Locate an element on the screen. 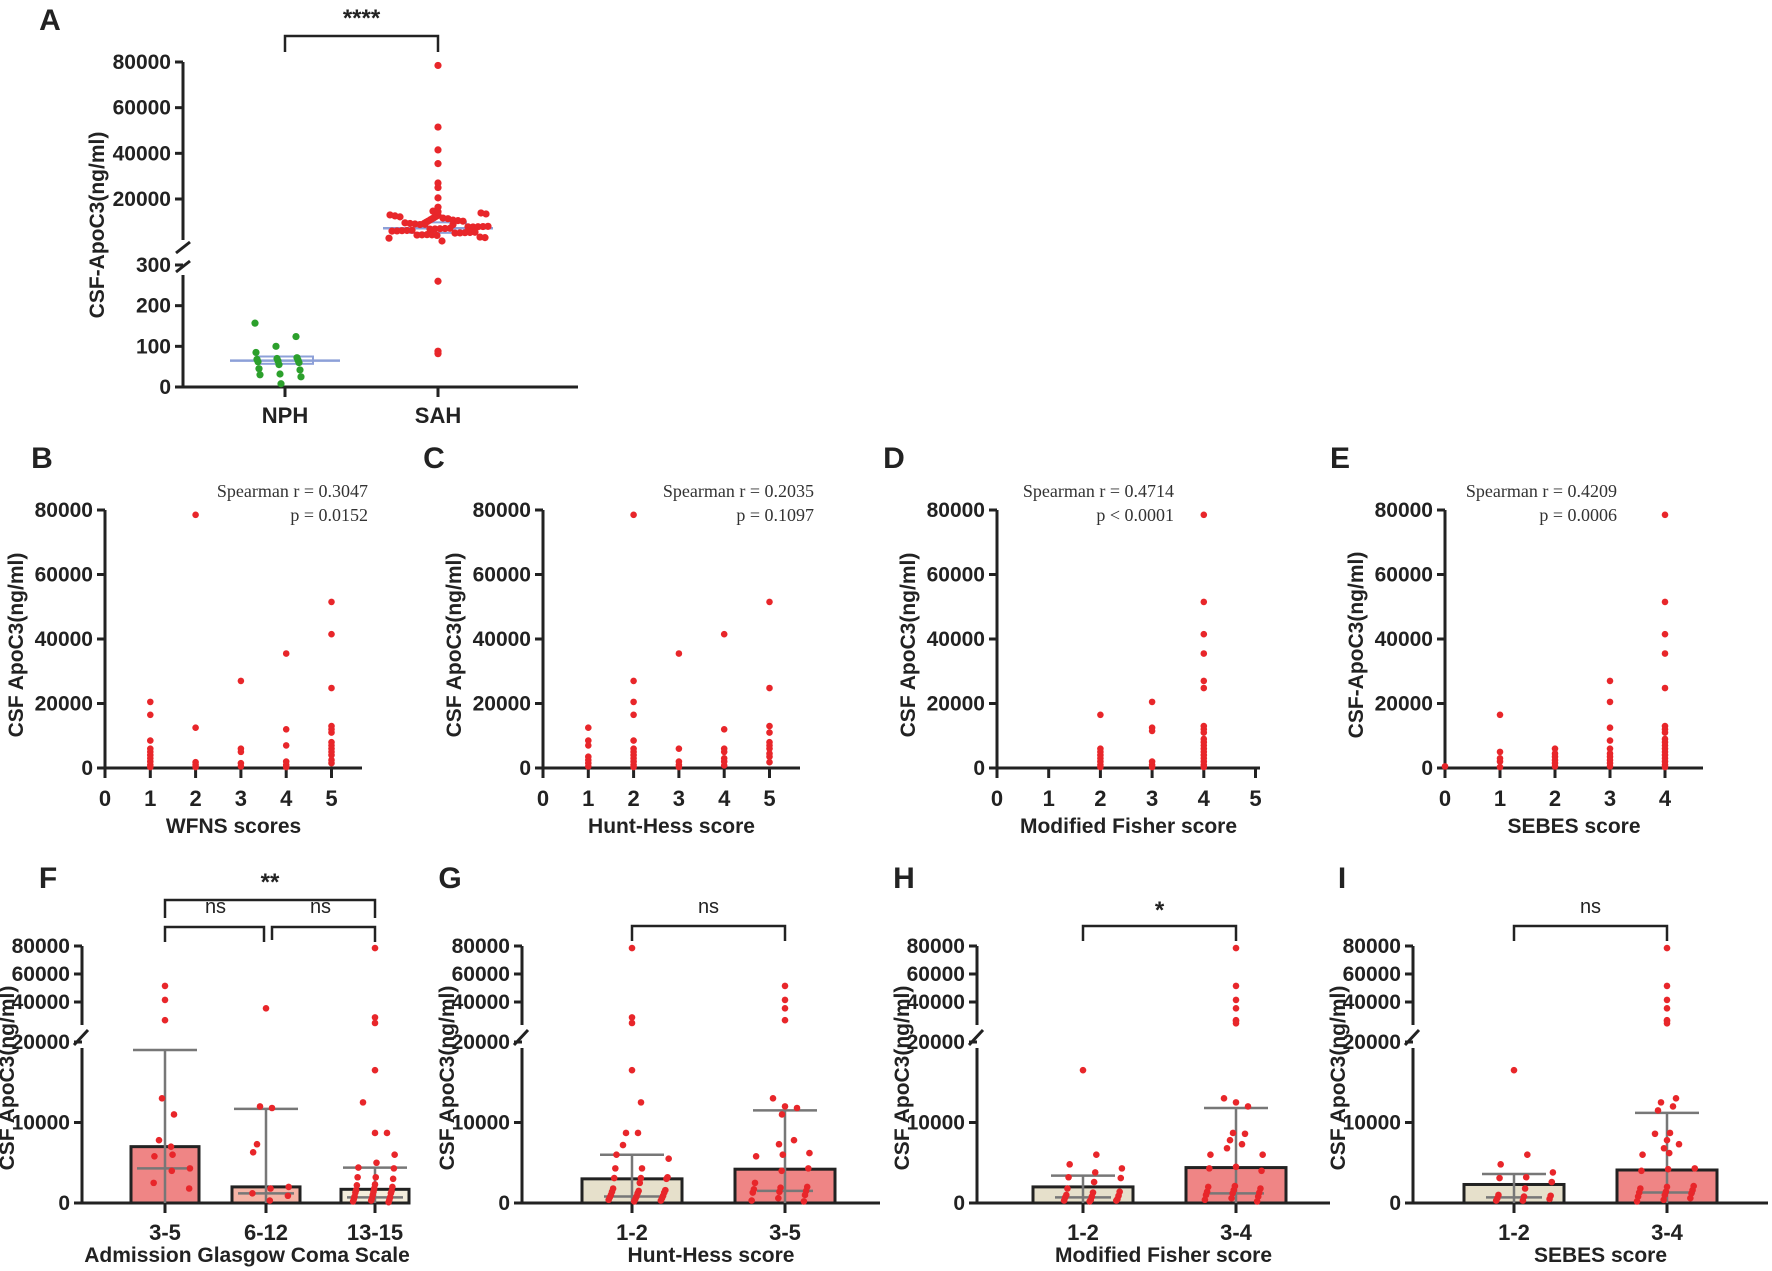 The height and width of the screenshot is (1271, 1772). panel-letter-C: C is located at coordinates (434, 458).